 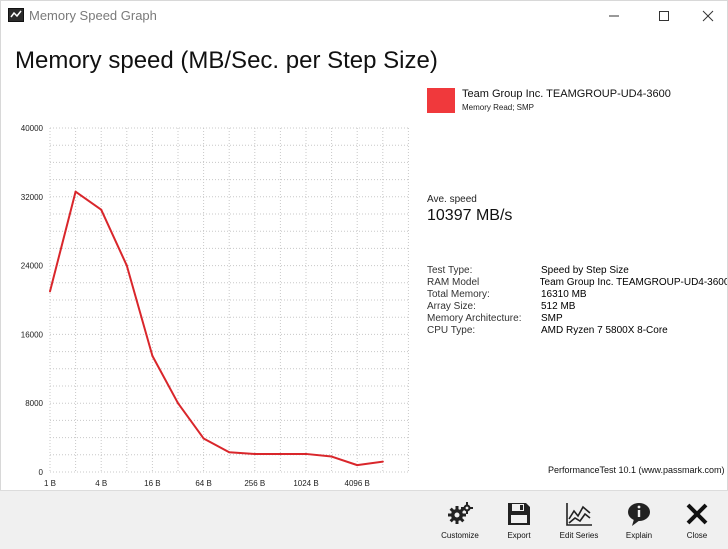 I want to click on info-key: RAM Model, so click(x=453, y=282).